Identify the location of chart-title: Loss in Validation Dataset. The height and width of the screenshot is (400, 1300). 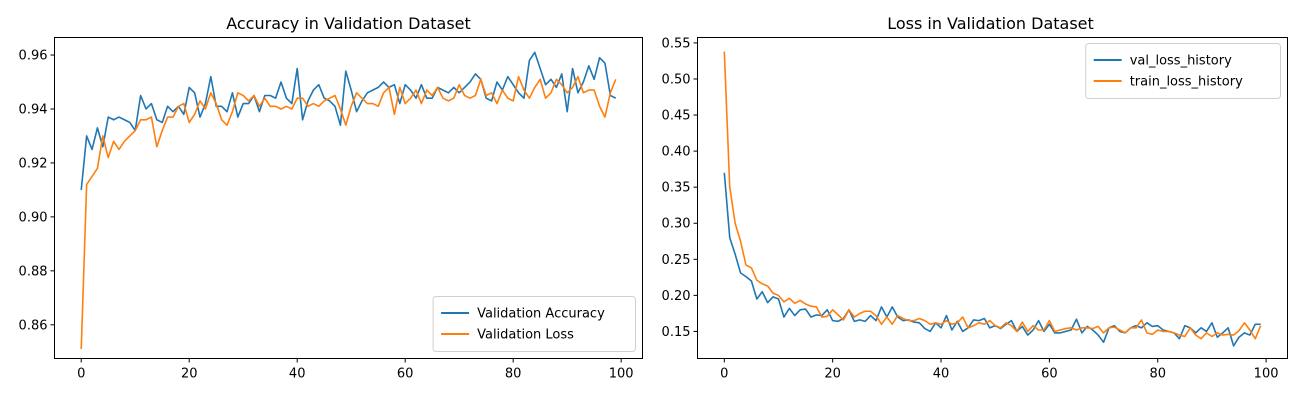
(990, 23).